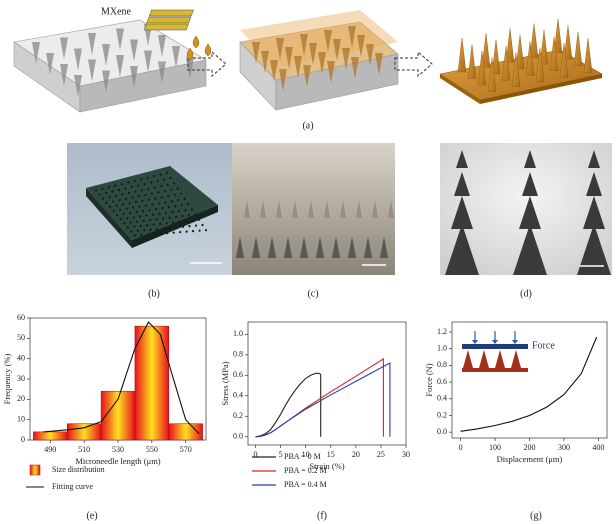  What do you see at coordinates (84, 432) in the screenshot?
I see `bar` at bounding box center [84, 432].